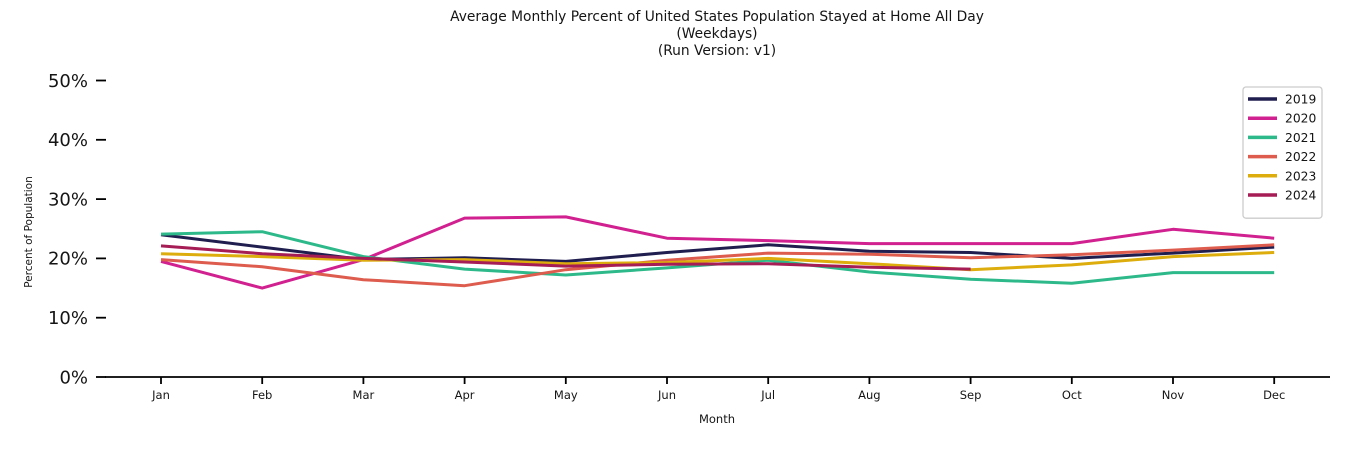  Describe the element at coordinates (1300, 176) in the screenshot. I see `legend-label-2023: 2023` at that location.